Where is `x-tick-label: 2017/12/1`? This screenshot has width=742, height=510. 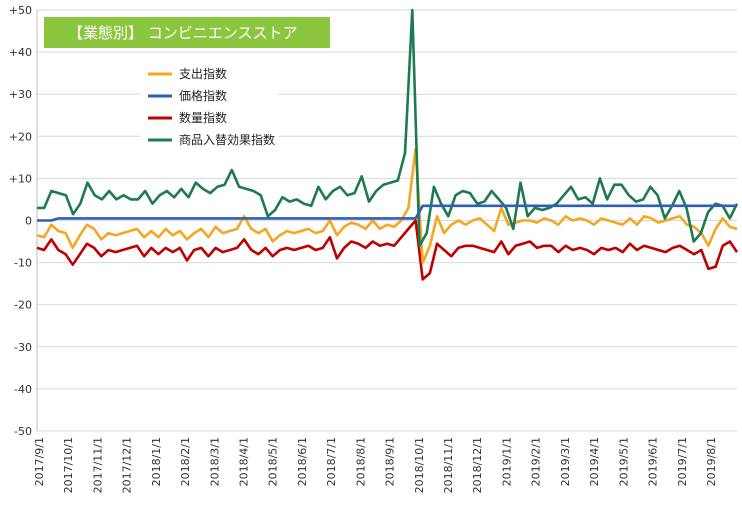 x-tick-label: 2017/12/1 is located at coordinates (127, 465).